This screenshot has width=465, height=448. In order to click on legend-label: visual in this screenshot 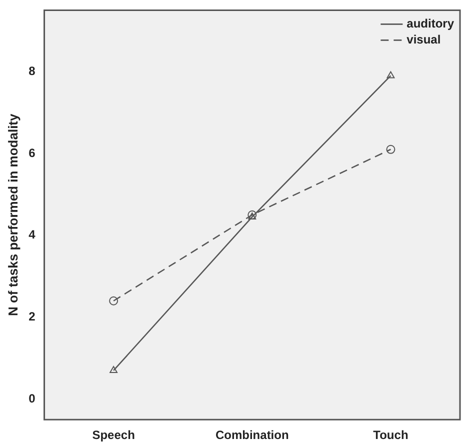, I will do `click(423, 39)`.